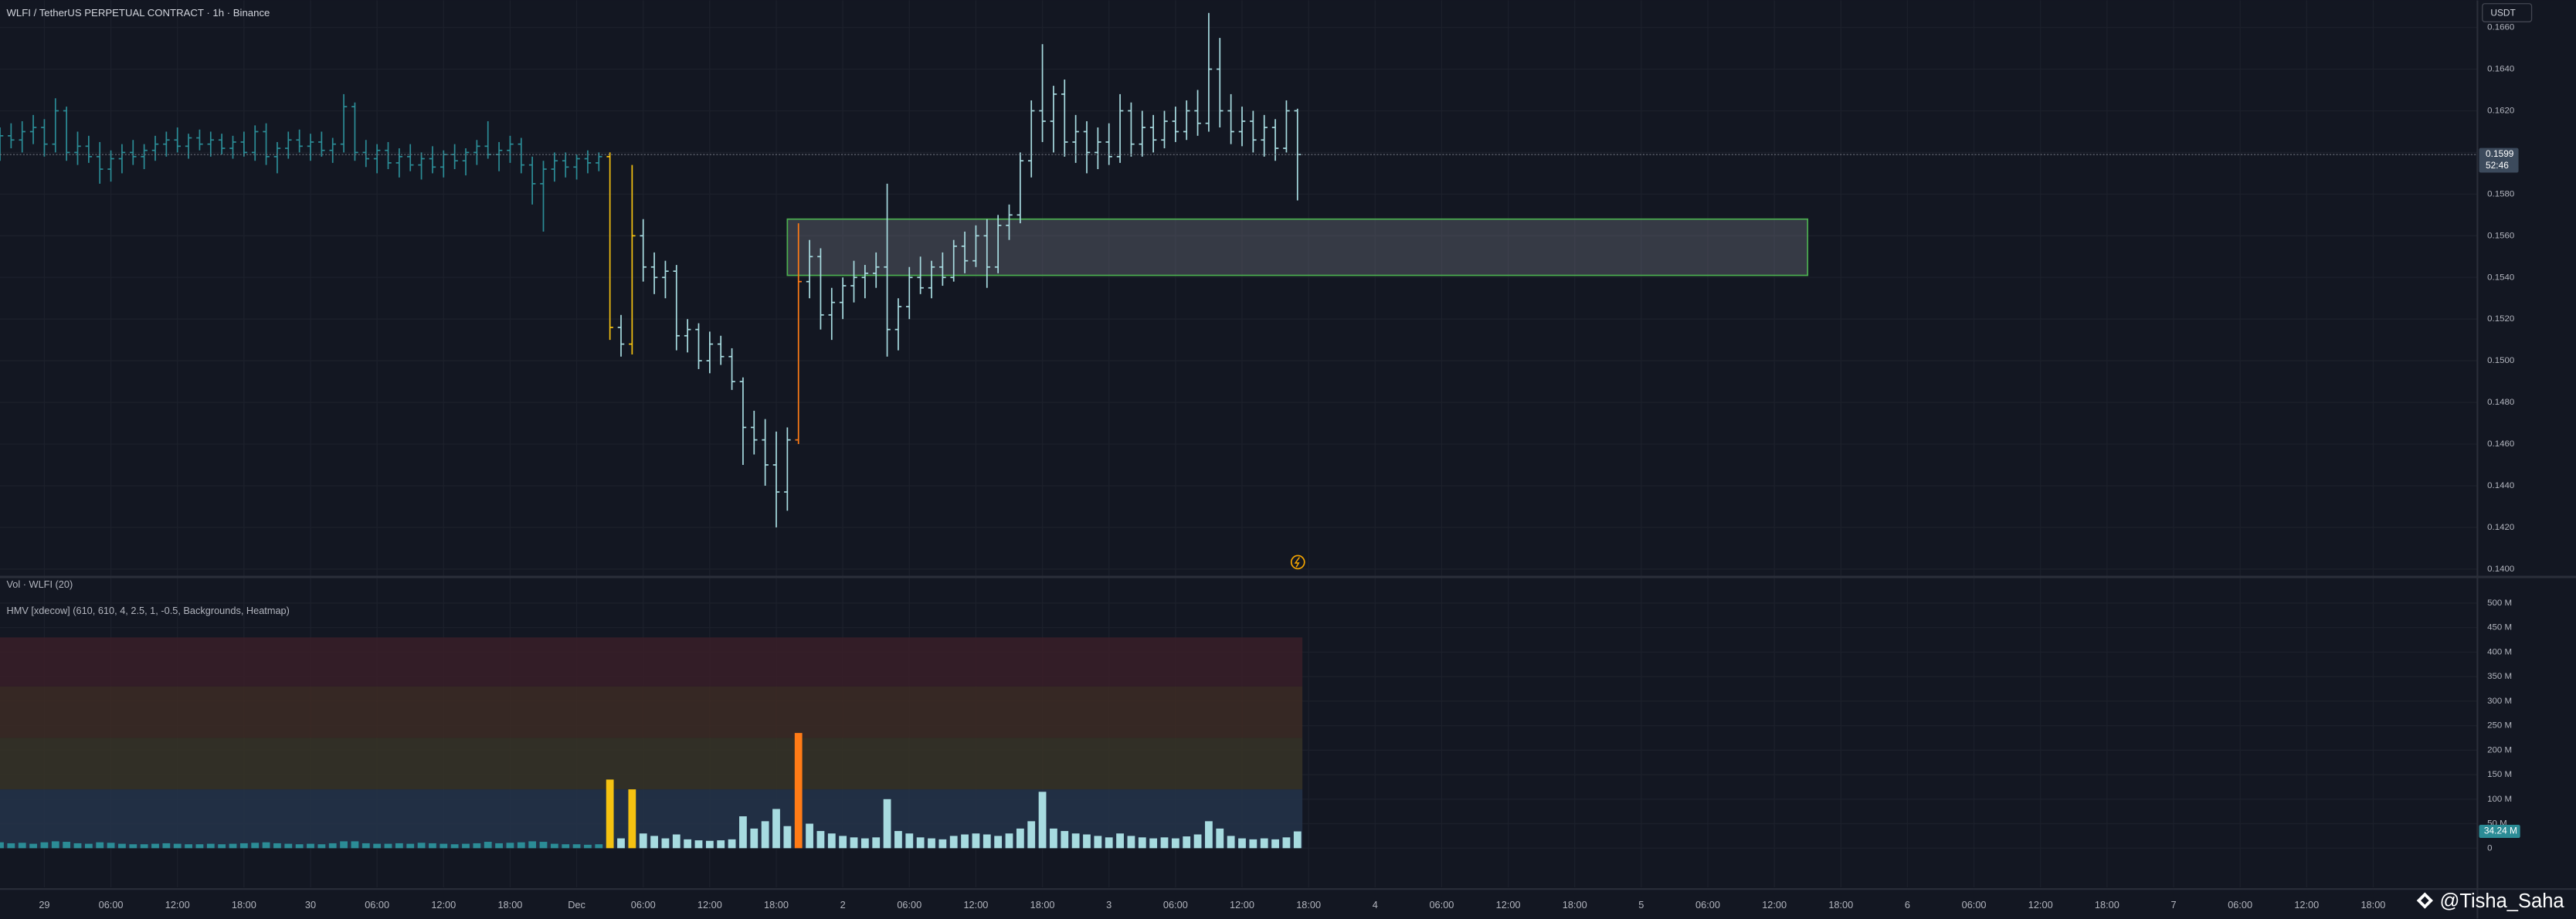  I want to click on vol-tick-label: 250 M, so click(2499, 726).